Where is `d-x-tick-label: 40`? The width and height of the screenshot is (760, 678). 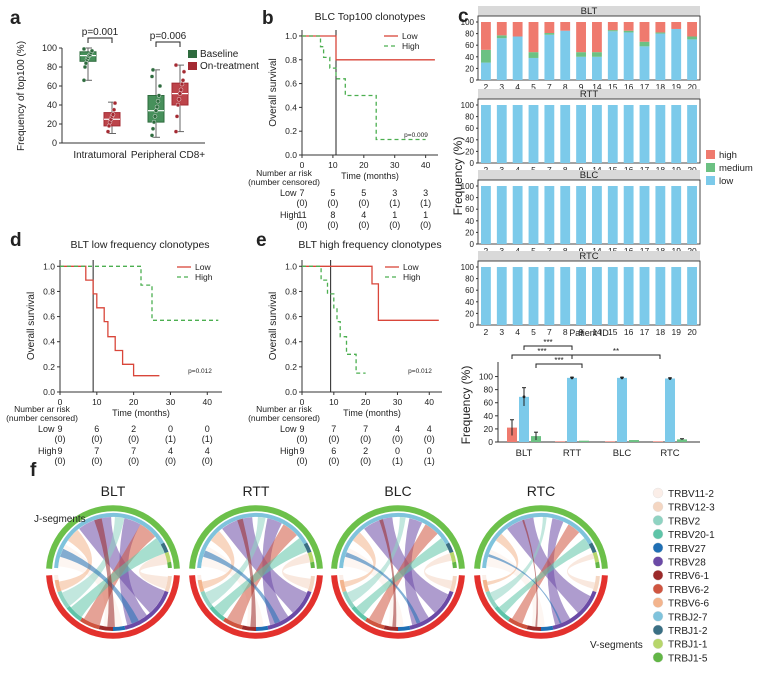 d-x-tick-label: 40 is located at coordinates (208, 402).